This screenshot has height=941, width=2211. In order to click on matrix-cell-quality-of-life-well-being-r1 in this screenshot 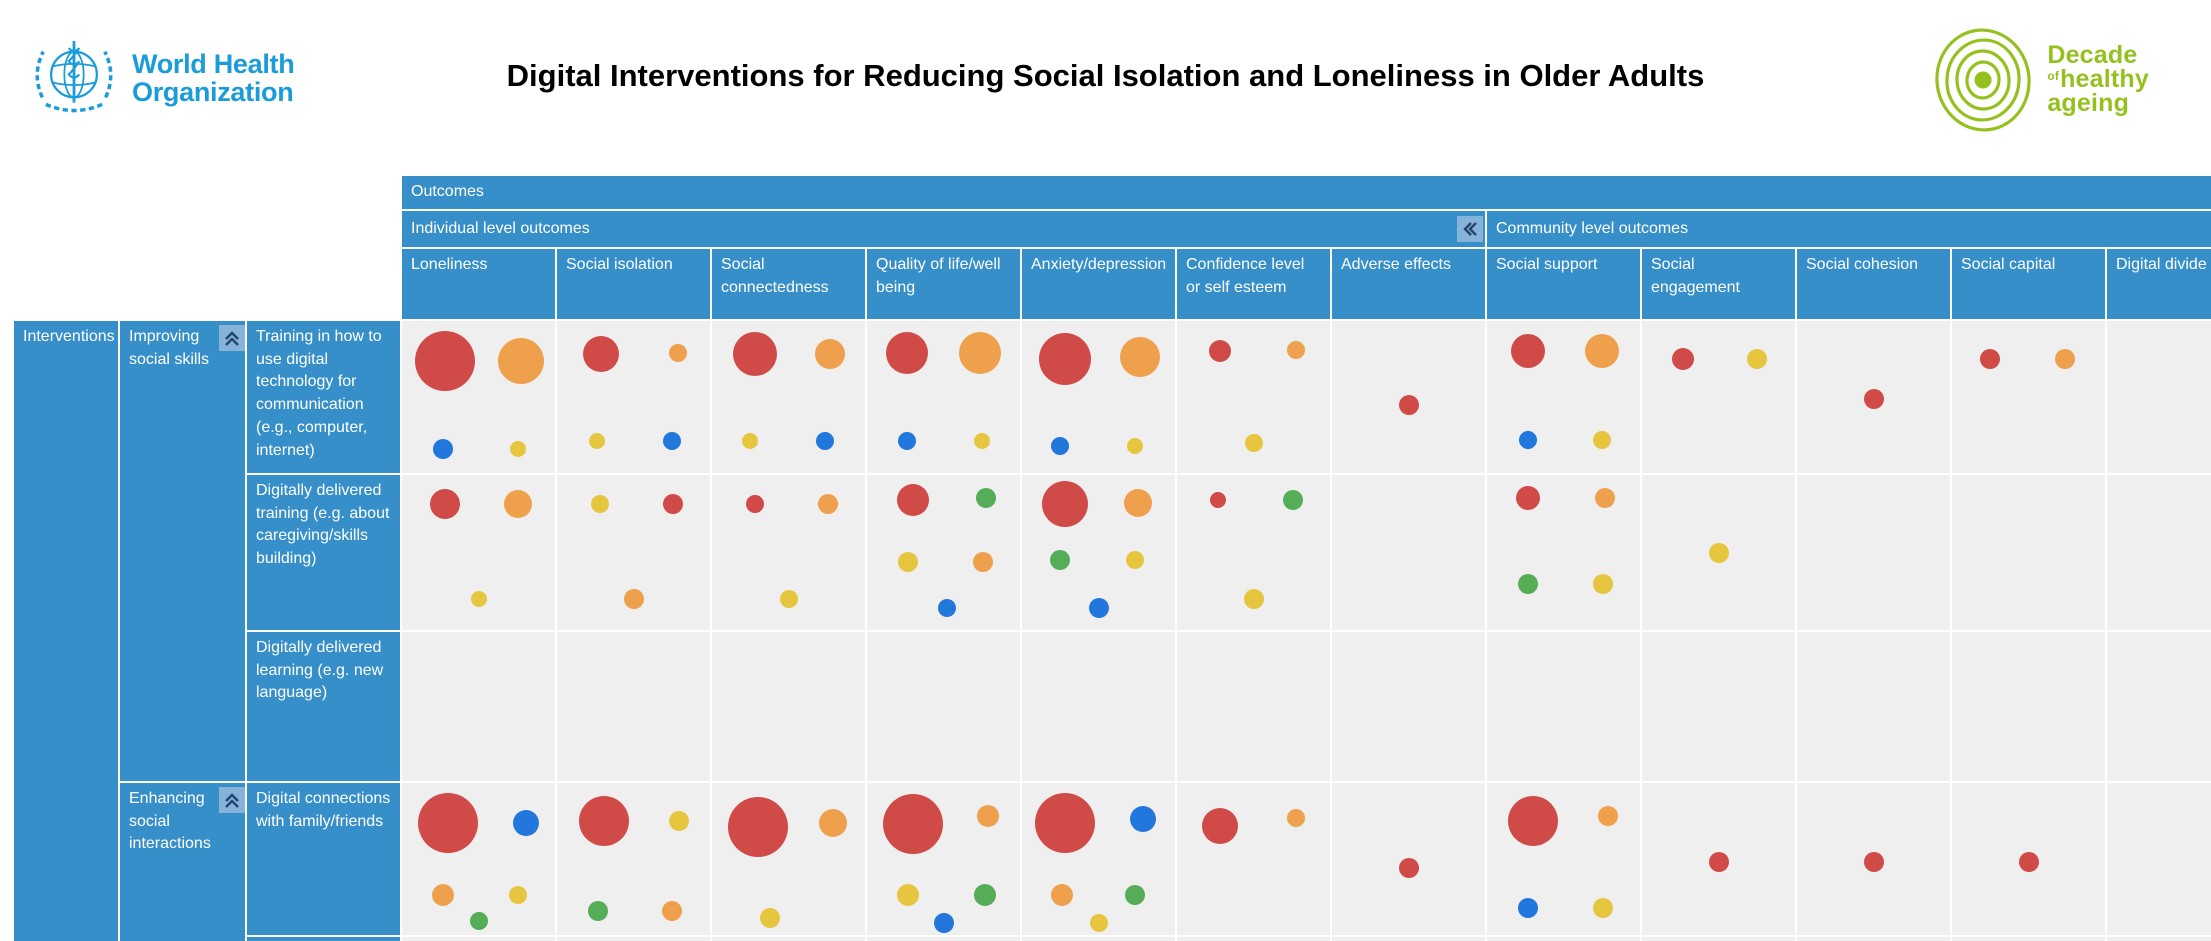, I will do `click(943, 397)`.